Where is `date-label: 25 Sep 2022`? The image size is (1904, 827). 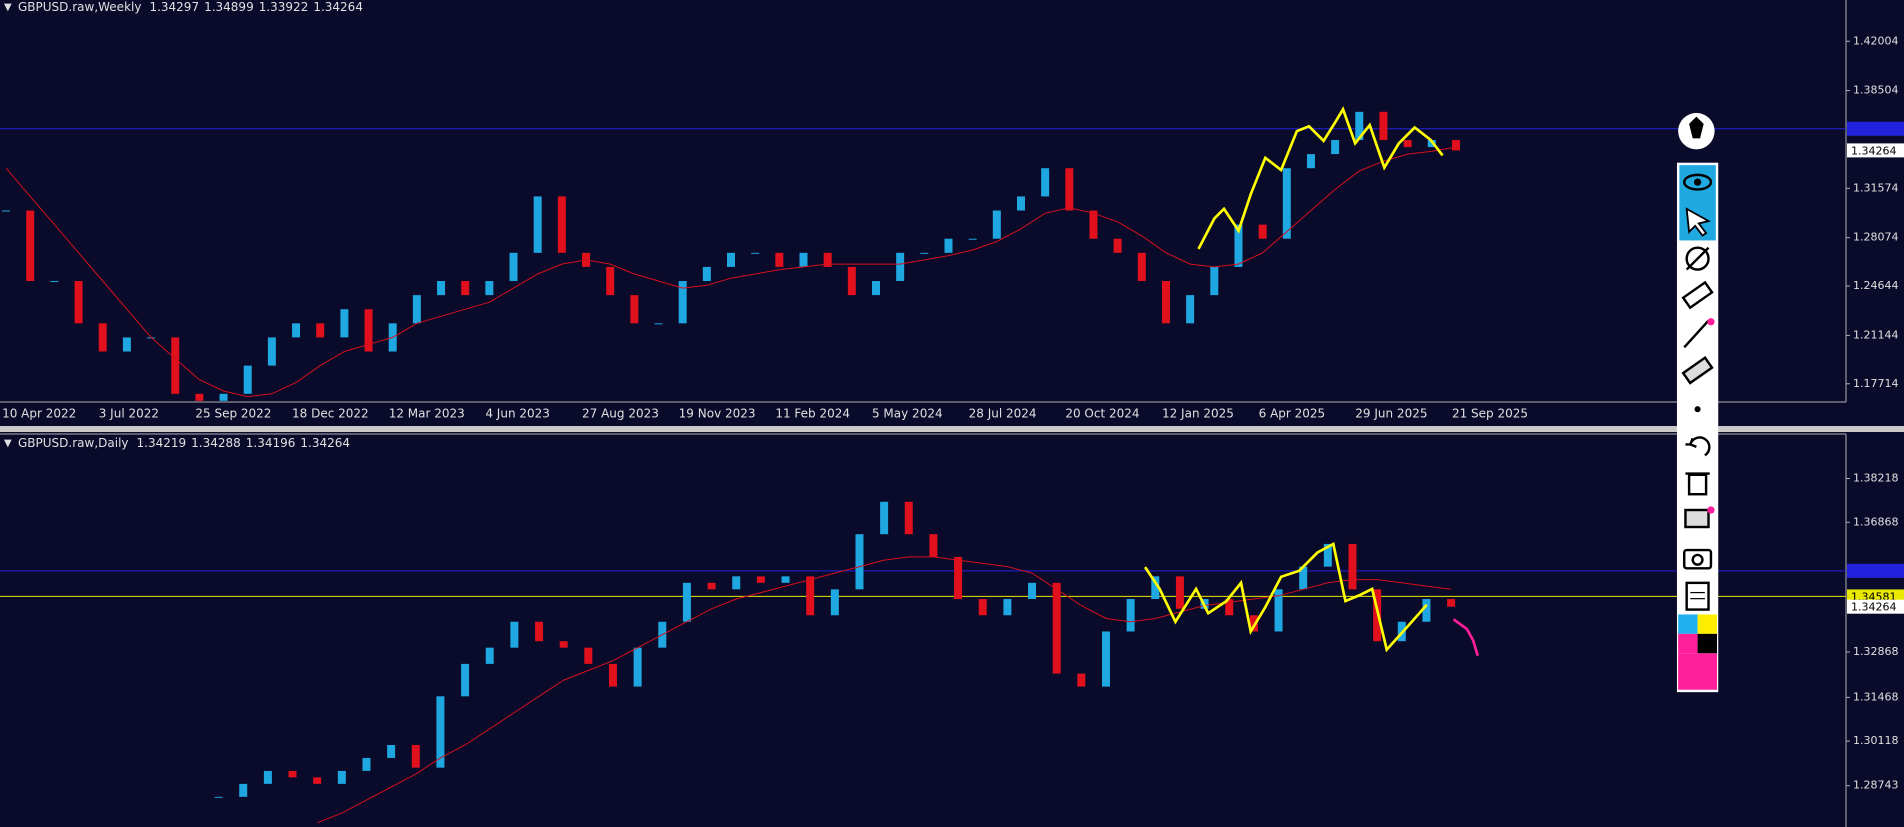 date-label: 25 Sep 2022 is located at coordinates (233, 414).